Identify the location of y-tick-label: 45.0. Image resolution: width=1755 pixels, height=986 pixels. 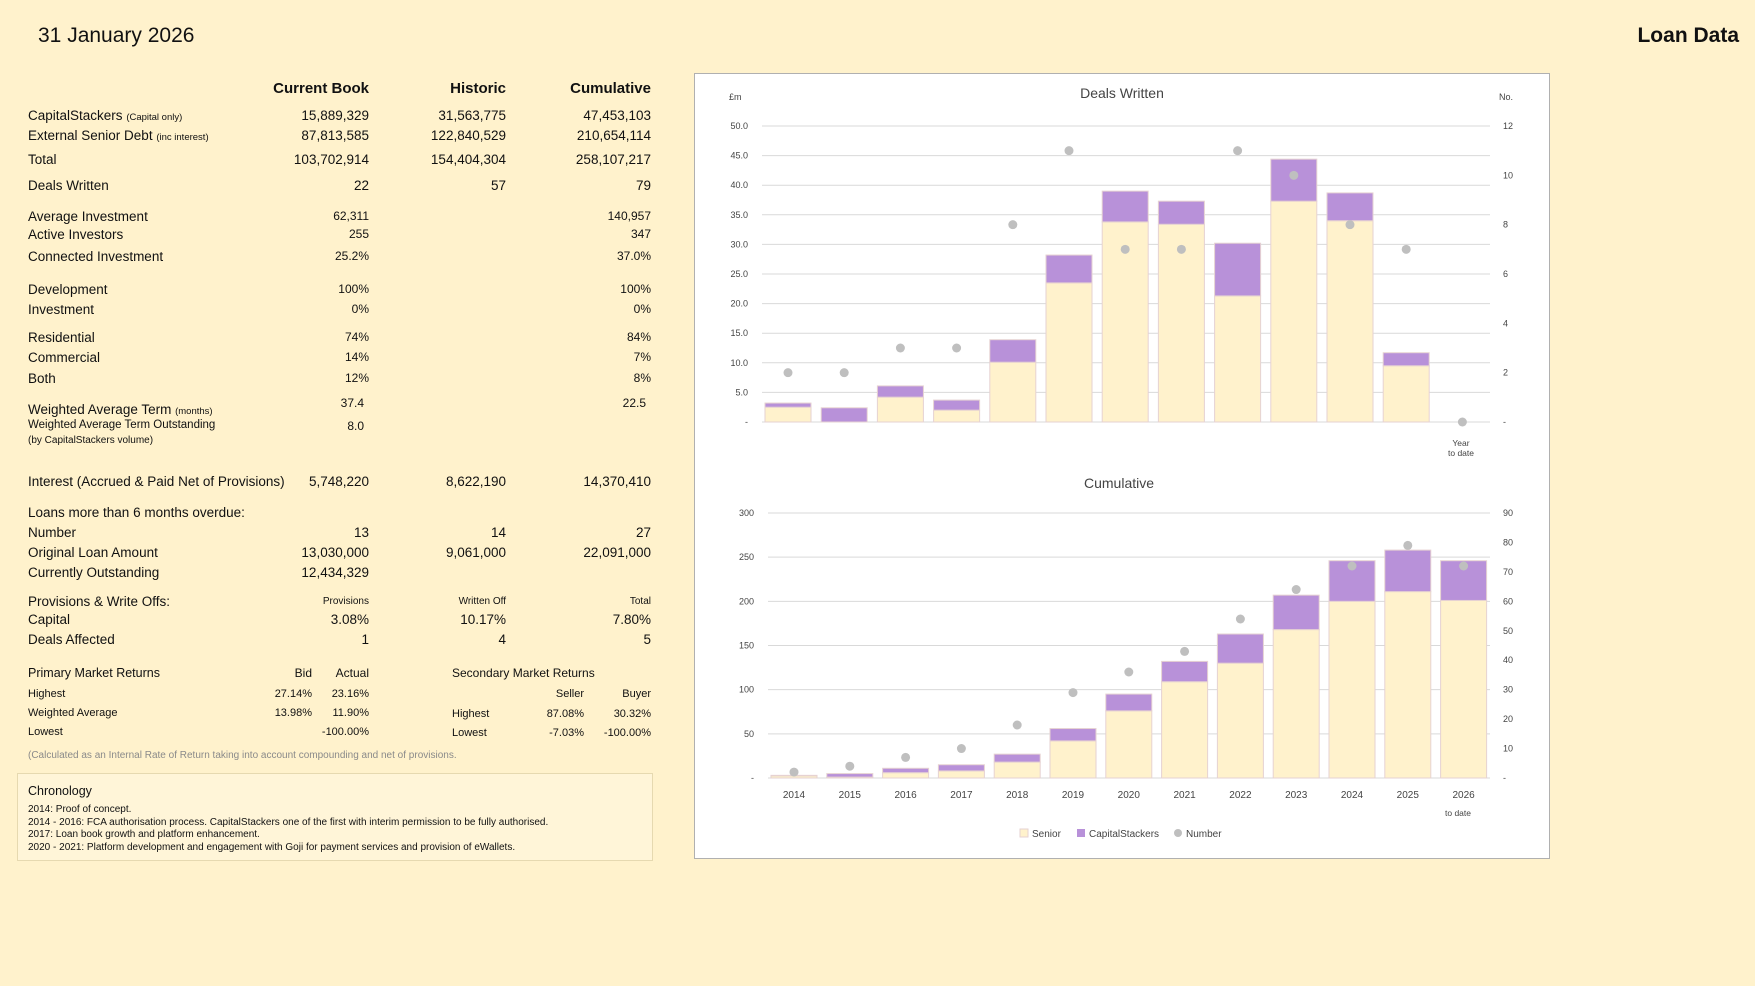
(739, 156).